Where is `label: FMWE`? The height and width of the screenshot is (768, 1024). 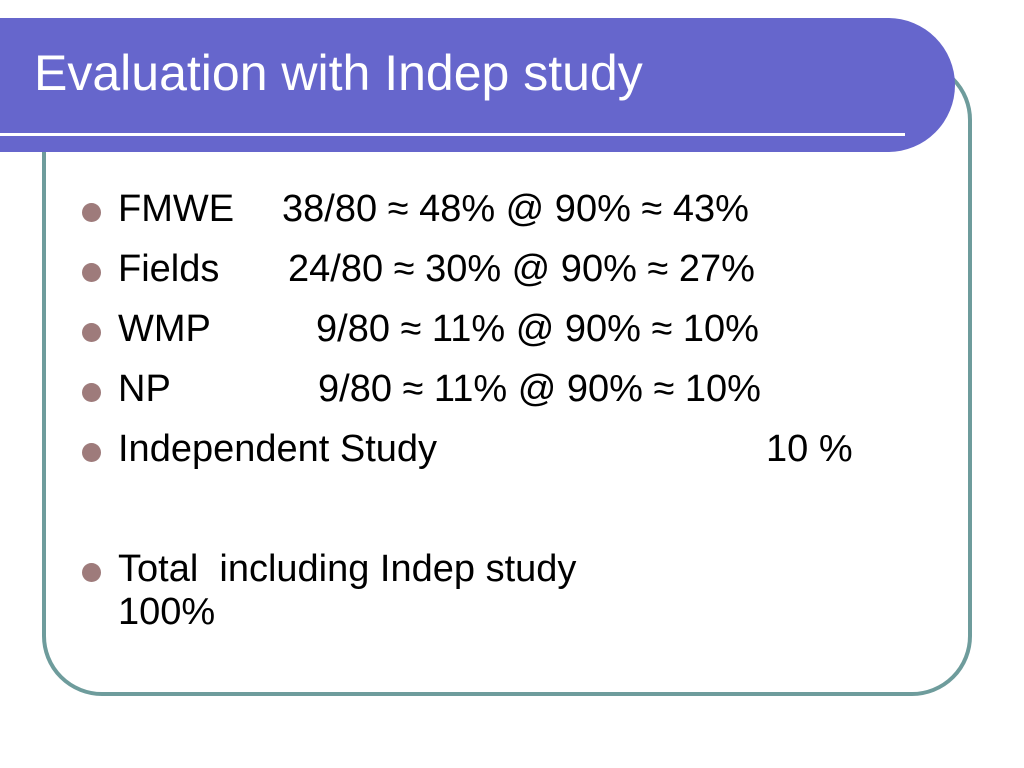
label: FMWE is located at coordinates (176, 209).